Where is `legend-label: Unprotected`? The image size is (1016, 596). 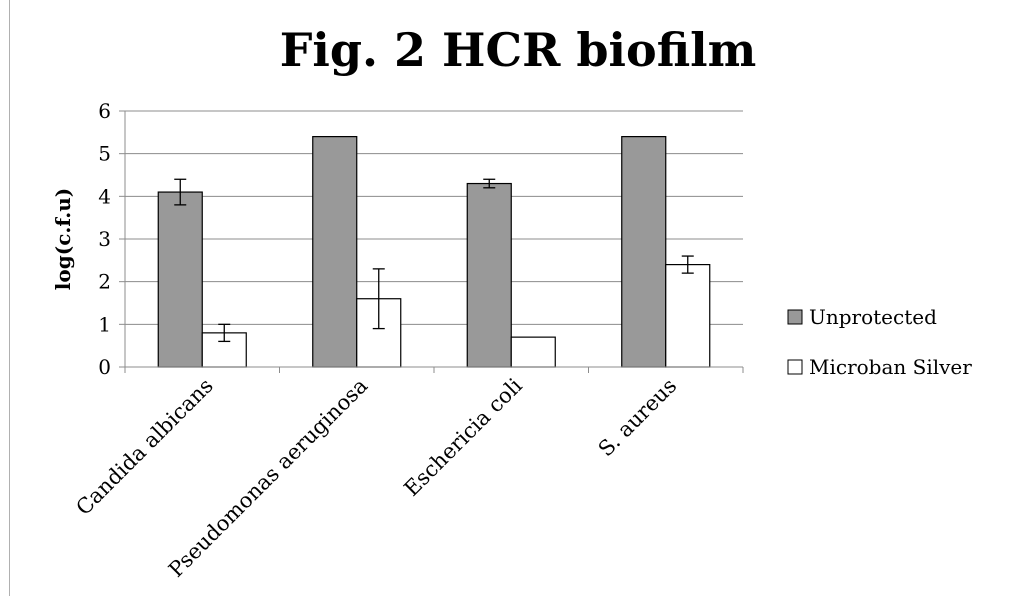
legend-label: Unprotected is located at coordinates (873, 317).